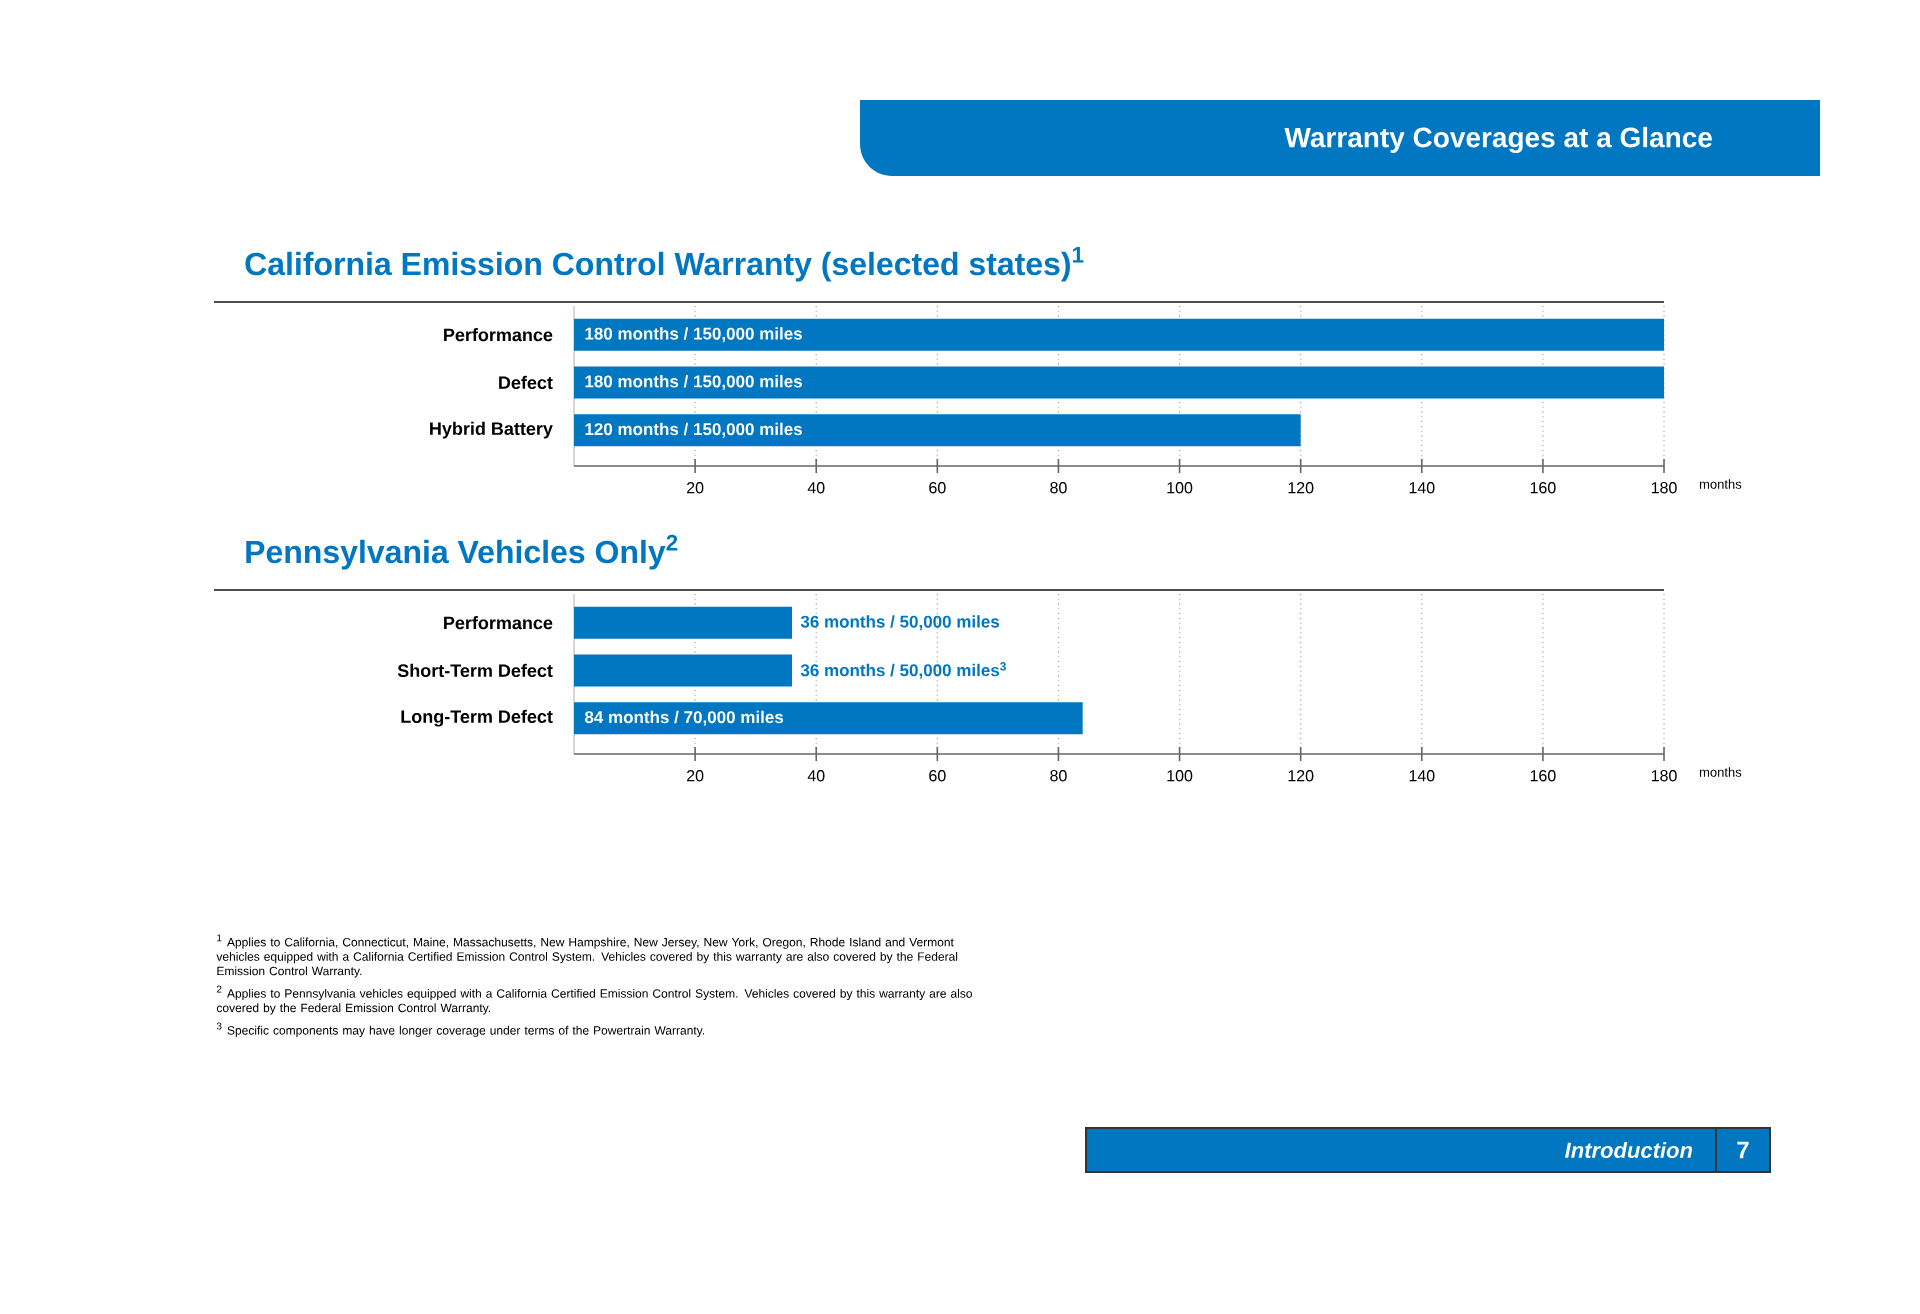 The image size is (1920, 1314). I want to click on data-label: 84 months / 70,000 miles, so click(684, 718).